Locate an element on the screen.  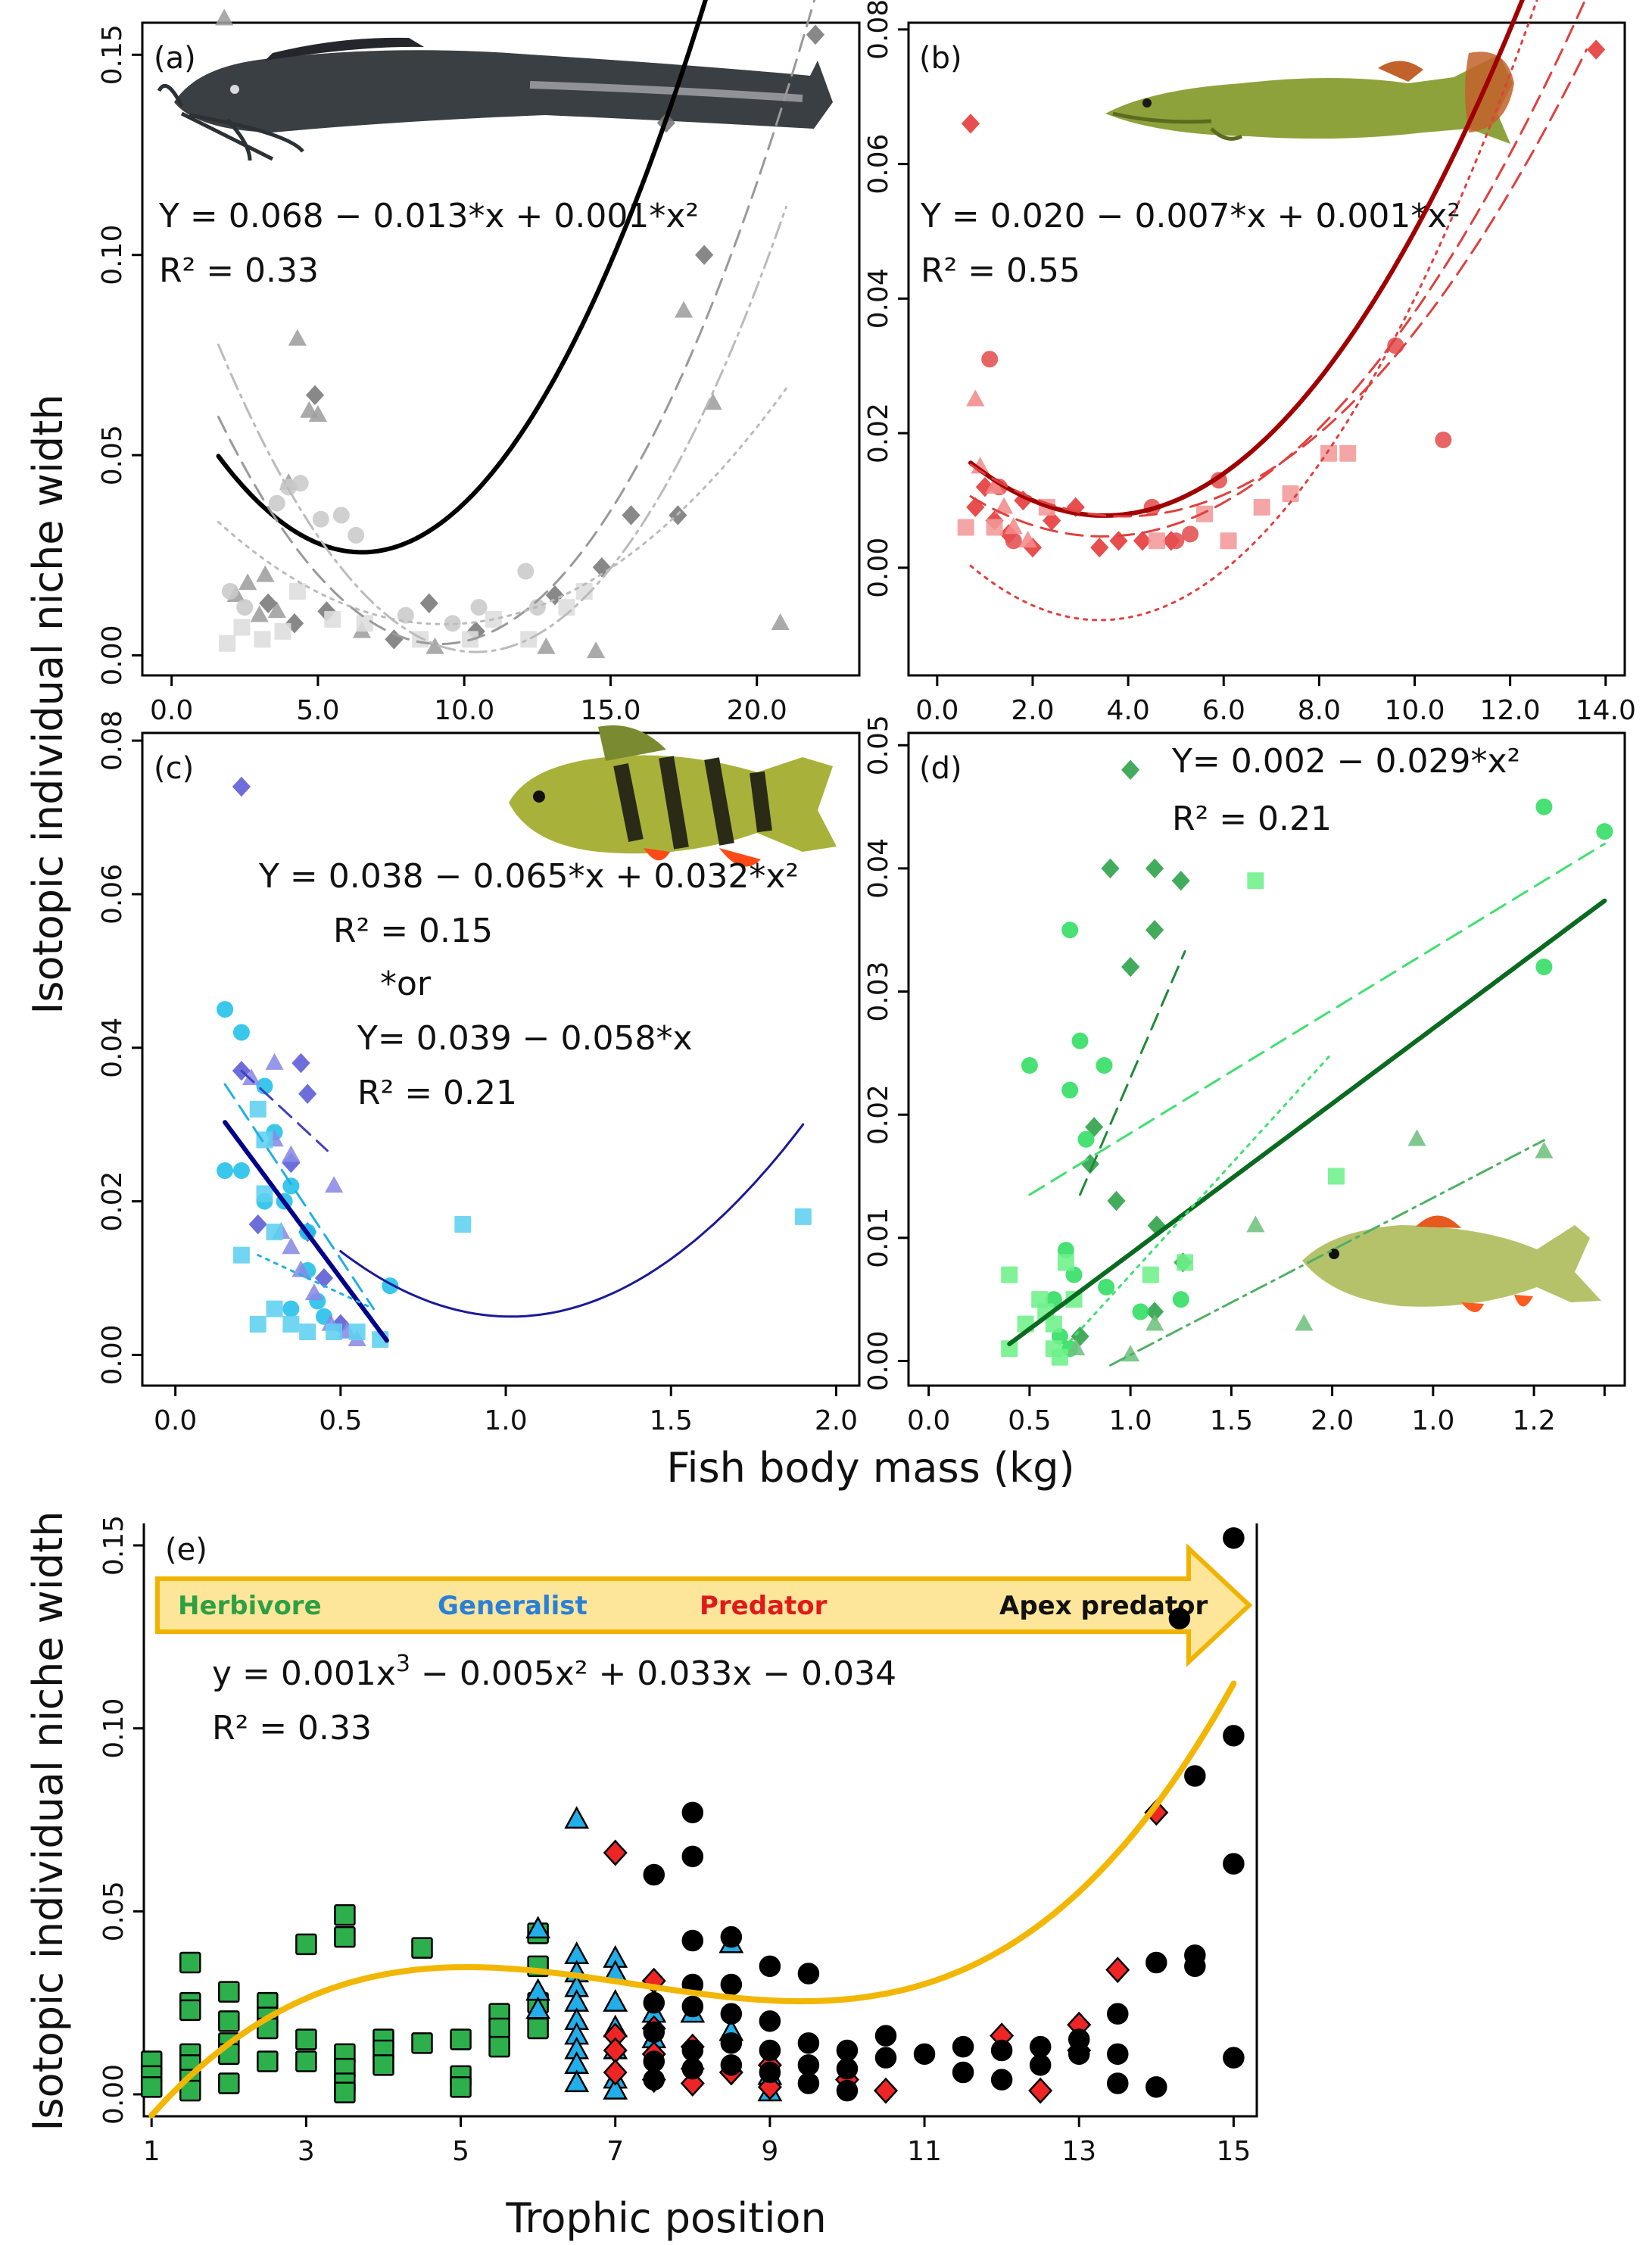
y-tick-label-c: 0.06 is located at coordinates (112, 895).